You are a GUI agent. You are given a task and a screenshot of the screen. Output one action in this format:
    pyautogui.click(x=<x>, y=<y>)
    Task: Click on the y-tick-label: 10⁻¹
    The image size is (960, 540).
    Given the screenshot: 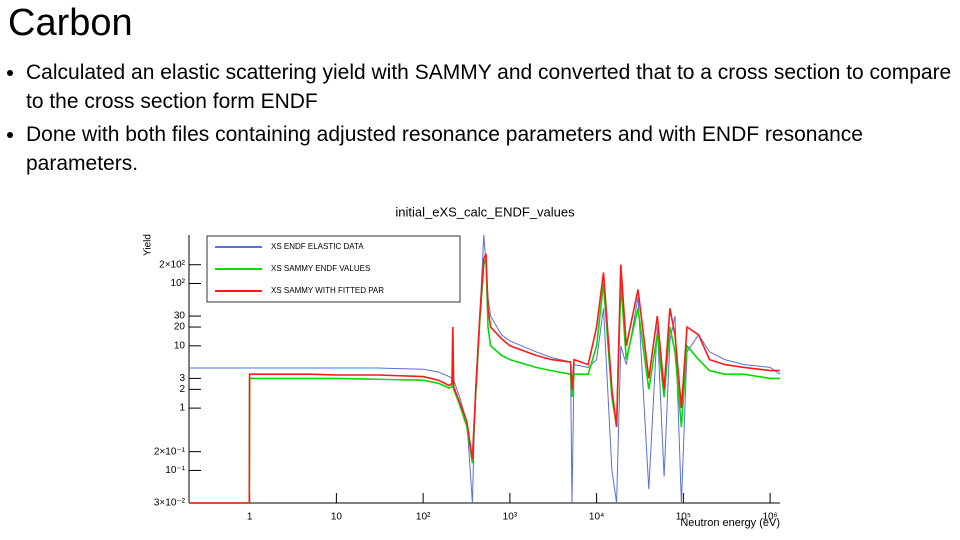 What is the action you would take?
    pyautogui.click(x=175, y=470)
    